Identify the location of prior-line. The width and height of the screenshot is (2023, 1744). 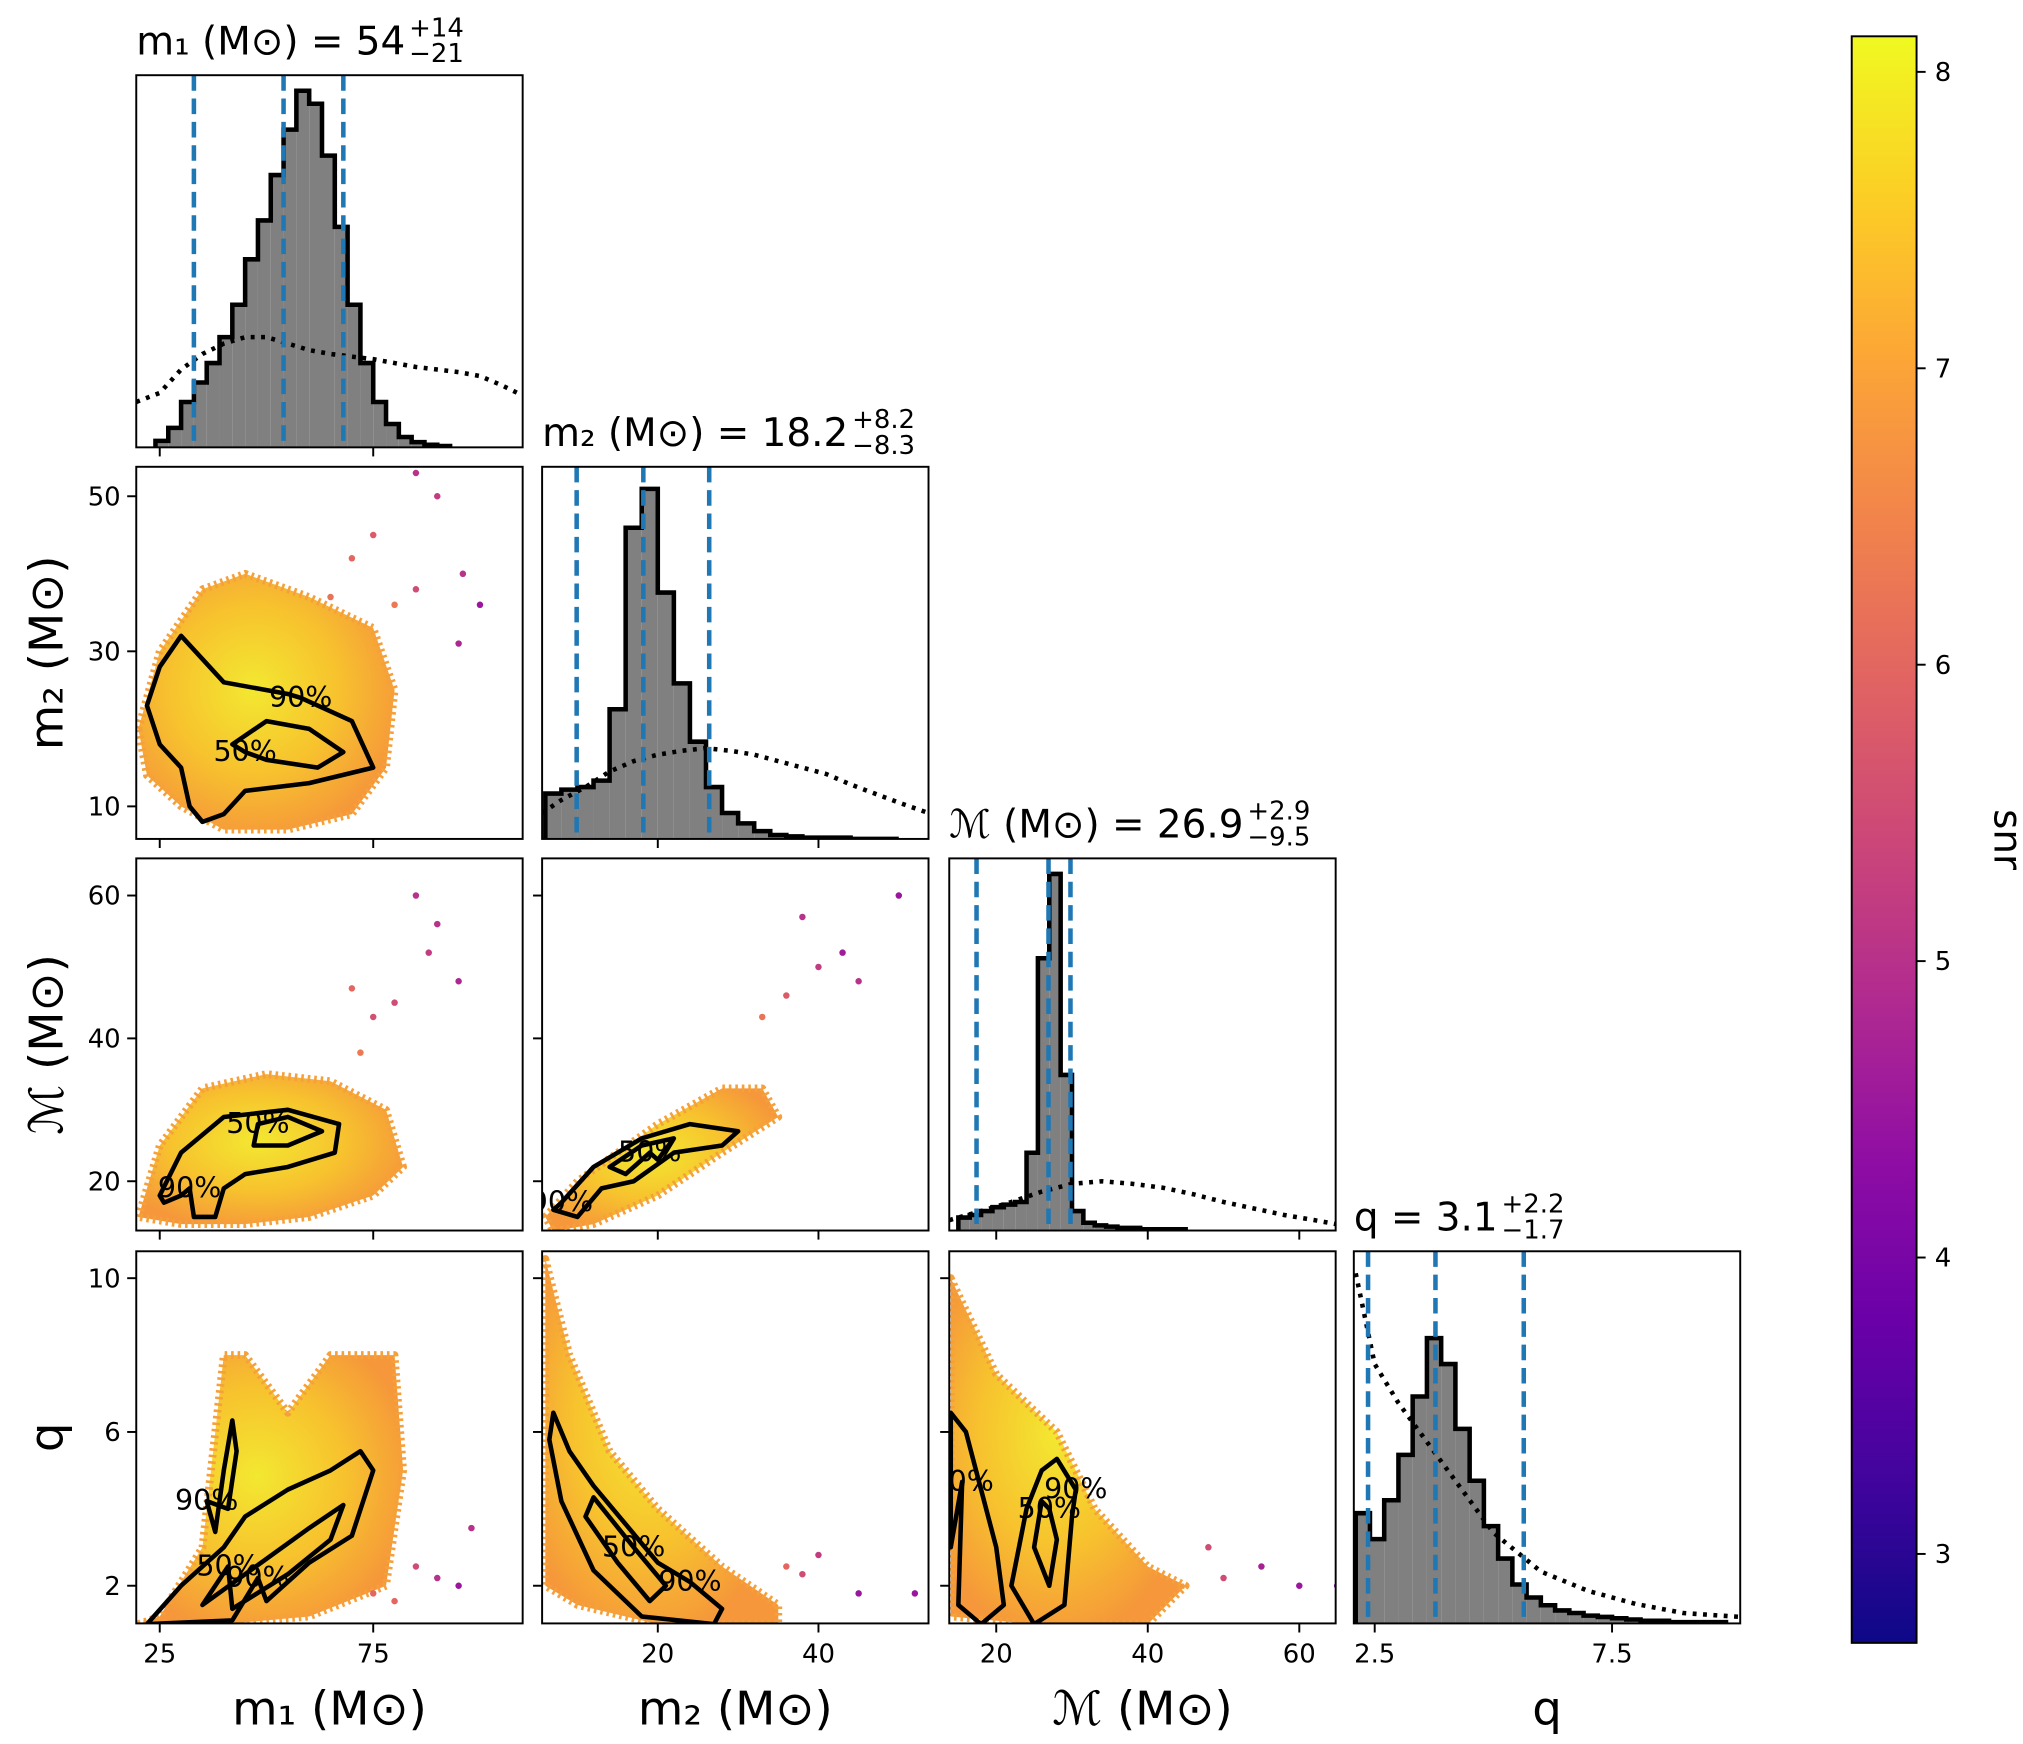
(329, 369).